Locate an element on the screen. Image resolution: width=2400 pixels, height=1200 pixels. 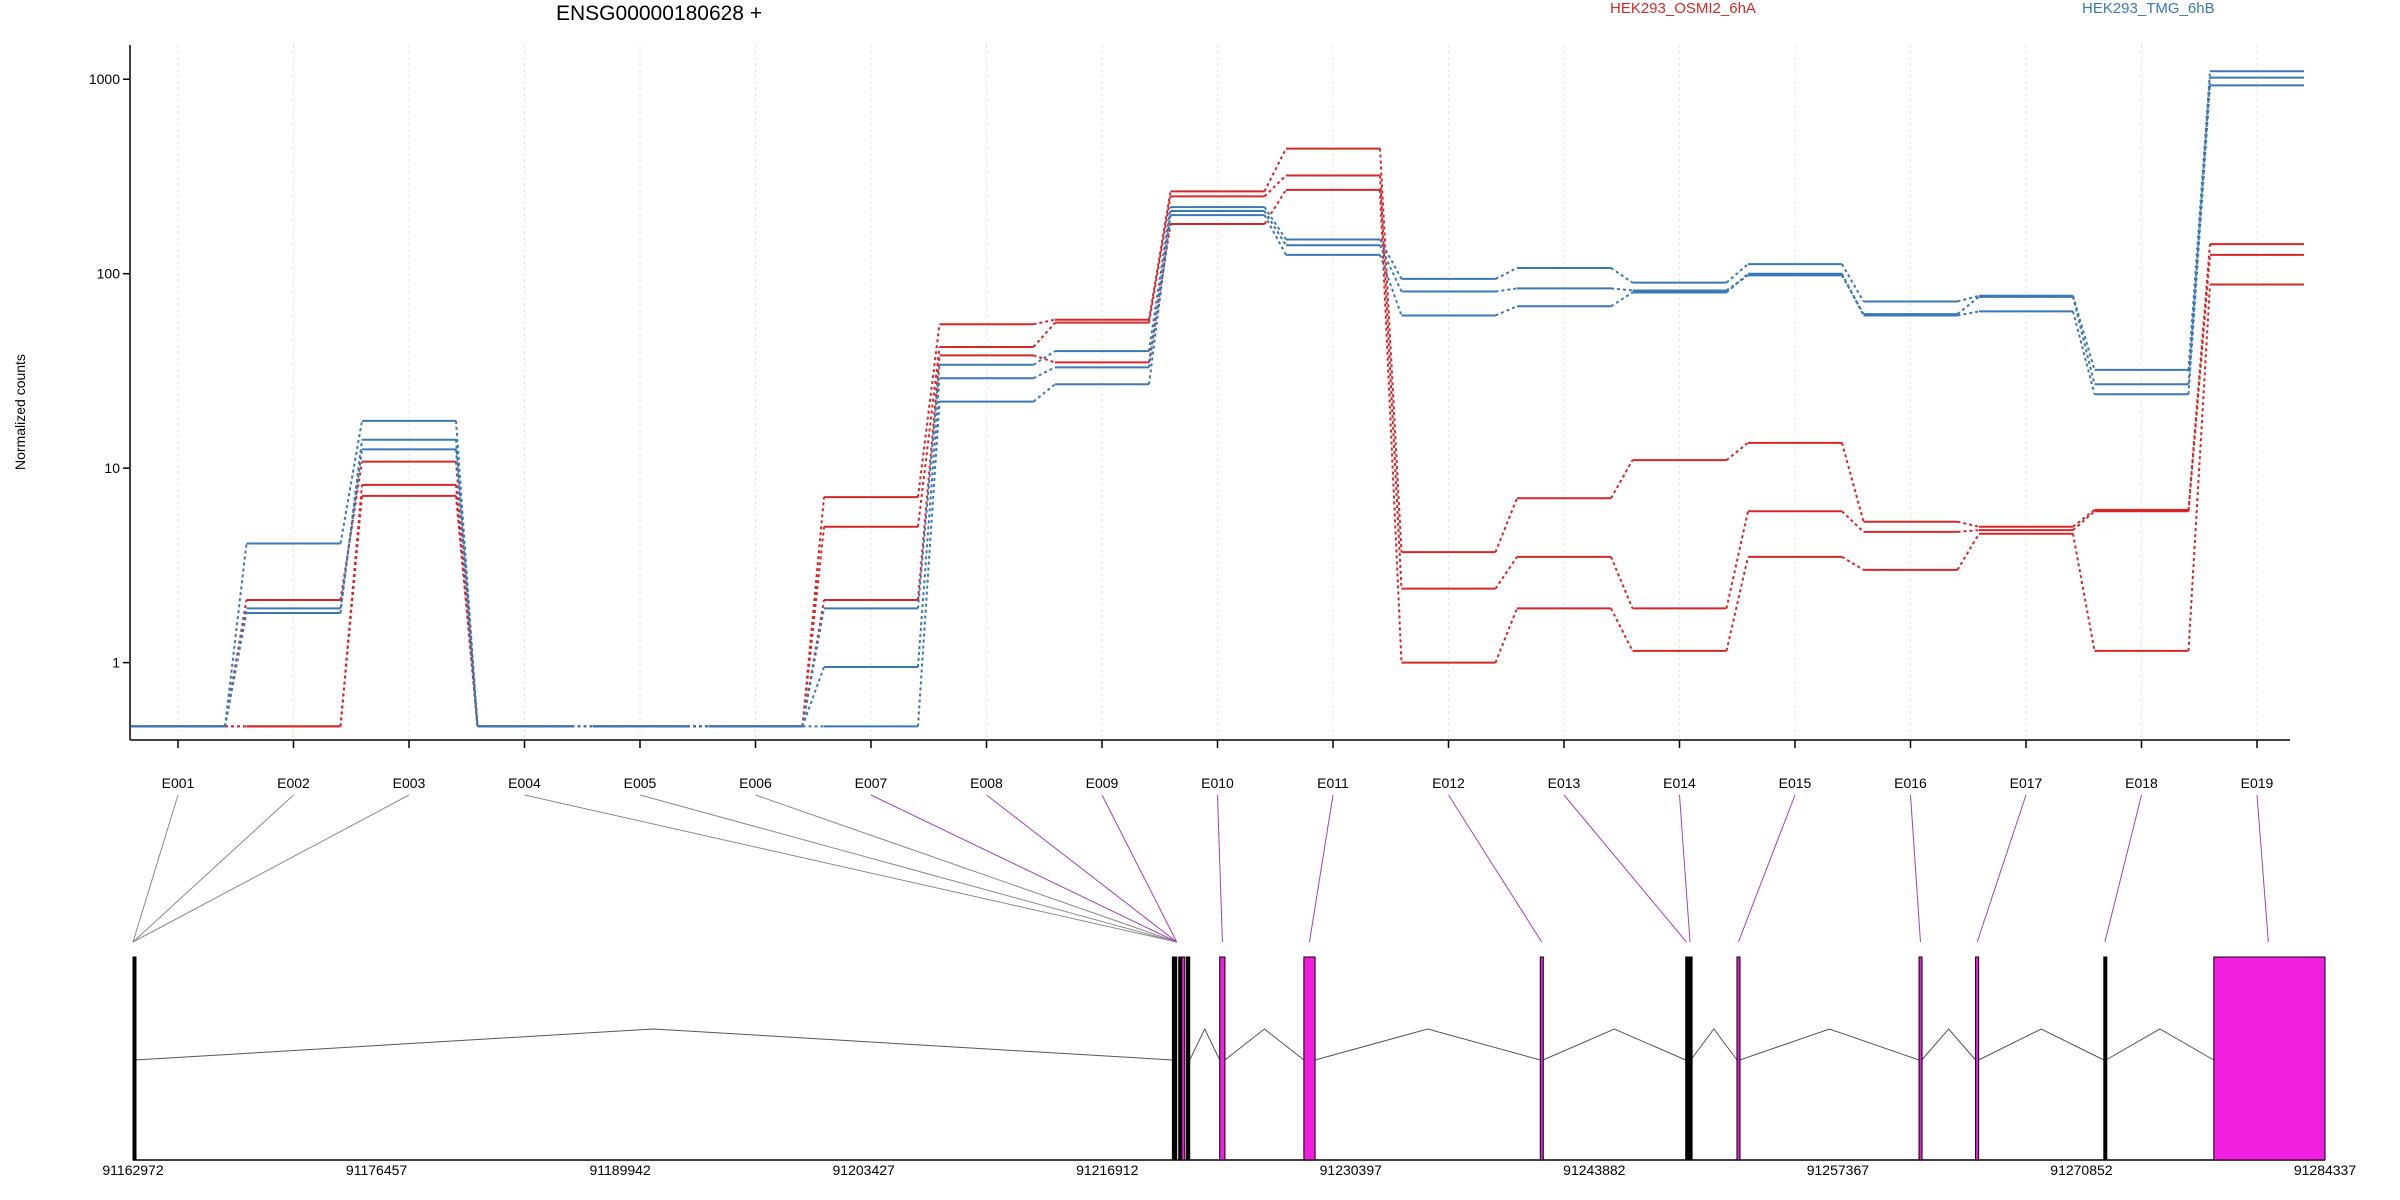
y-tick-label-10: 10 is located at coordinates (112, 468).